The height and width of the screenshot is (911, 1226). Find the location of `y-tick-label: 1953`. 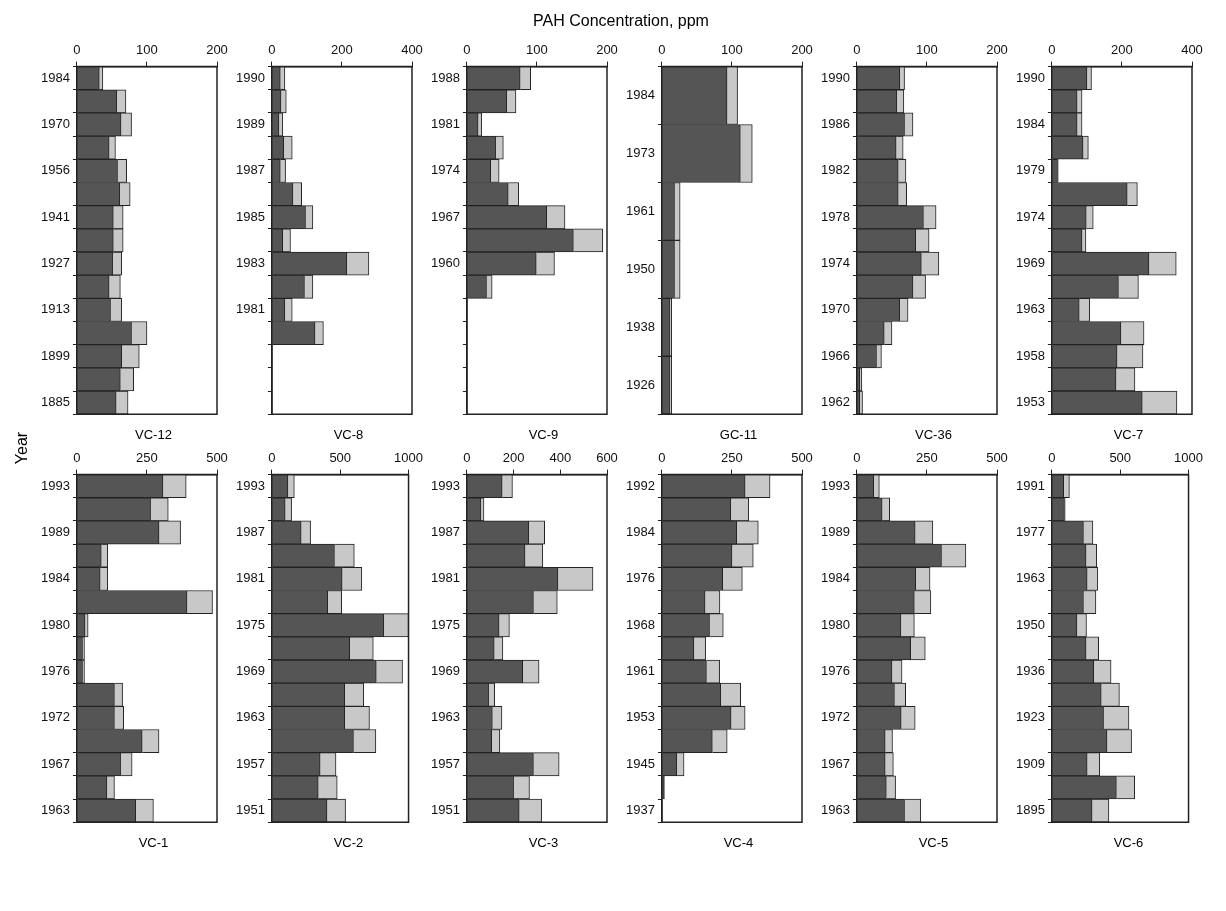

y-tick-label: 1953 is located at coordinates (1030, 402).